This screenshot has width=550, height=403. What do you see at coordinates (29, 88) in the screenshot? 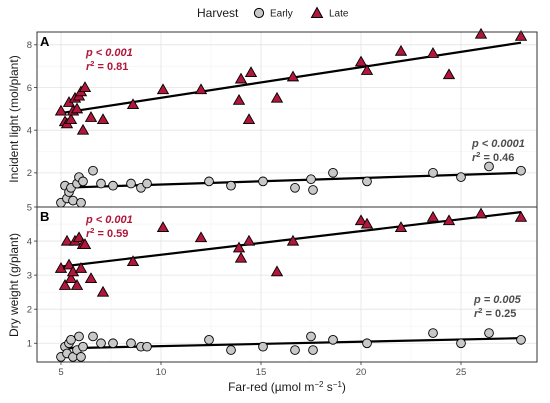
I see `y-tick-label: 6` at bounding box center [29, 88].